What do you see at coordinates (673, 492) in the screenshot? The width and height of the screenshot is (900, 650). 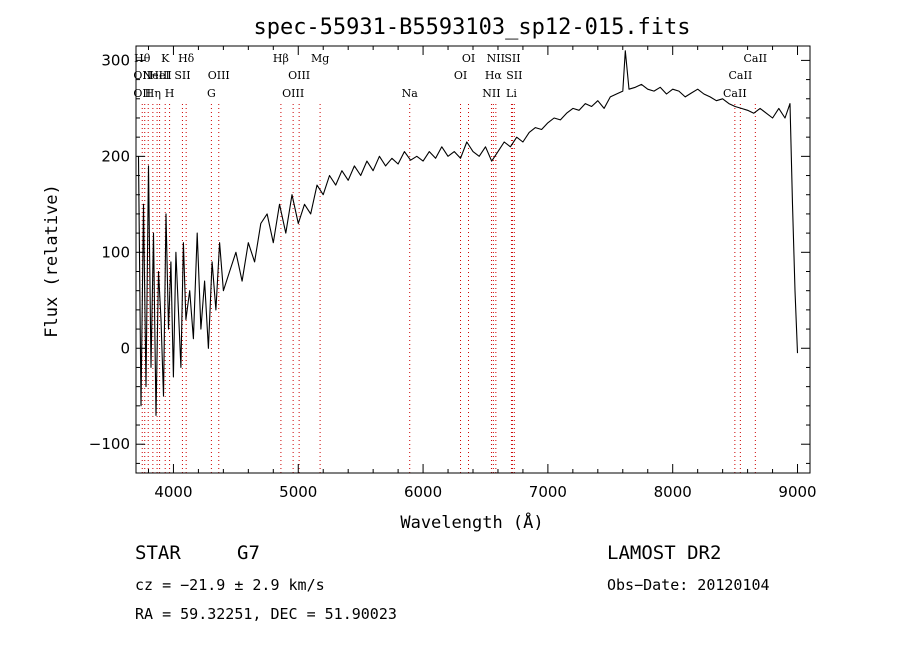 I see `x-tick-label: 8000` at bounding box center [673, 492].